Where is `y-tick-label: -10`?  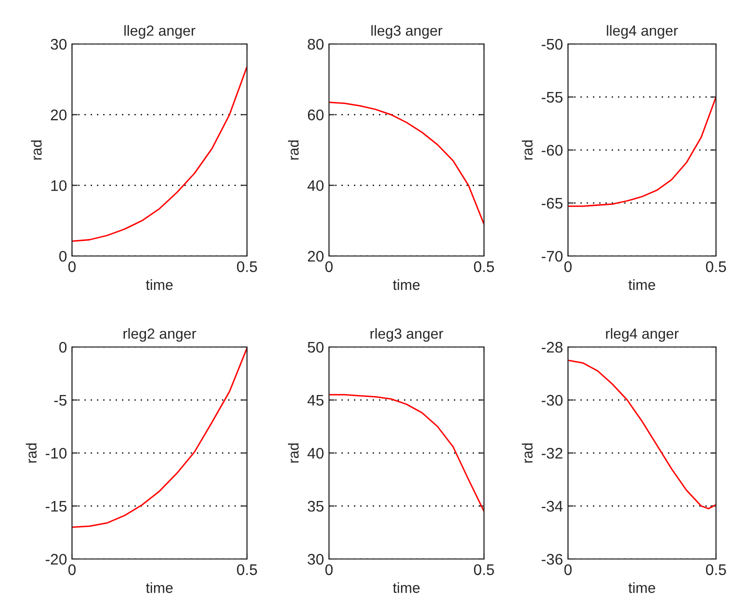 y-tick-label: -10 is located at coordinates (56, 453).